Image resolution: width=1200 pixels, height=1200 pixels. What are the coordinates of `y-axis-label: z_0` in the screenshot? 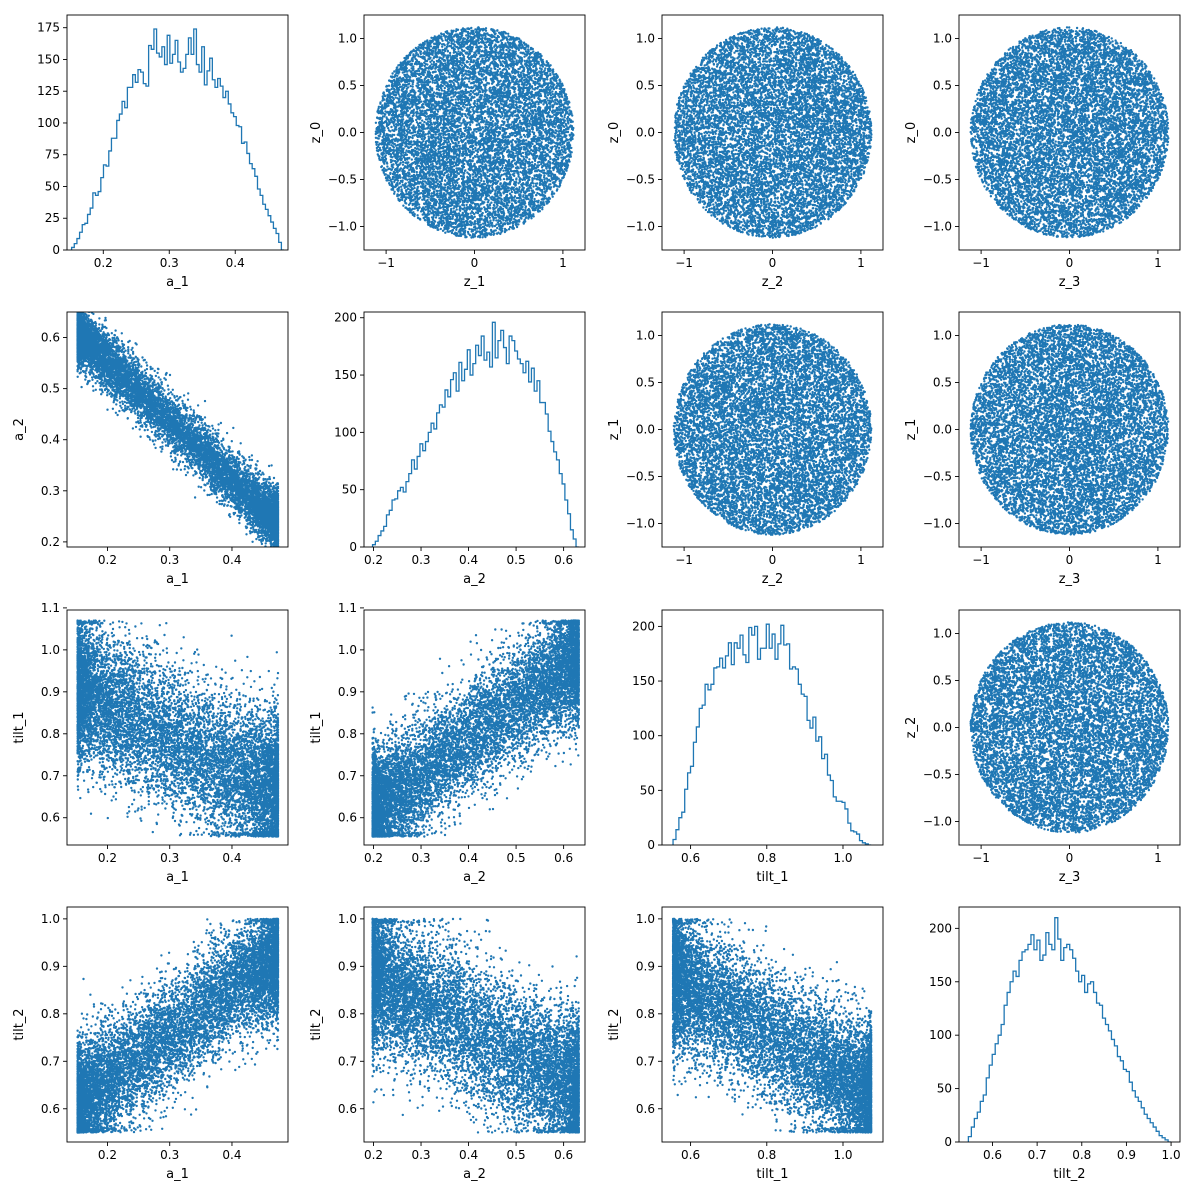 It's located at (614, 133).